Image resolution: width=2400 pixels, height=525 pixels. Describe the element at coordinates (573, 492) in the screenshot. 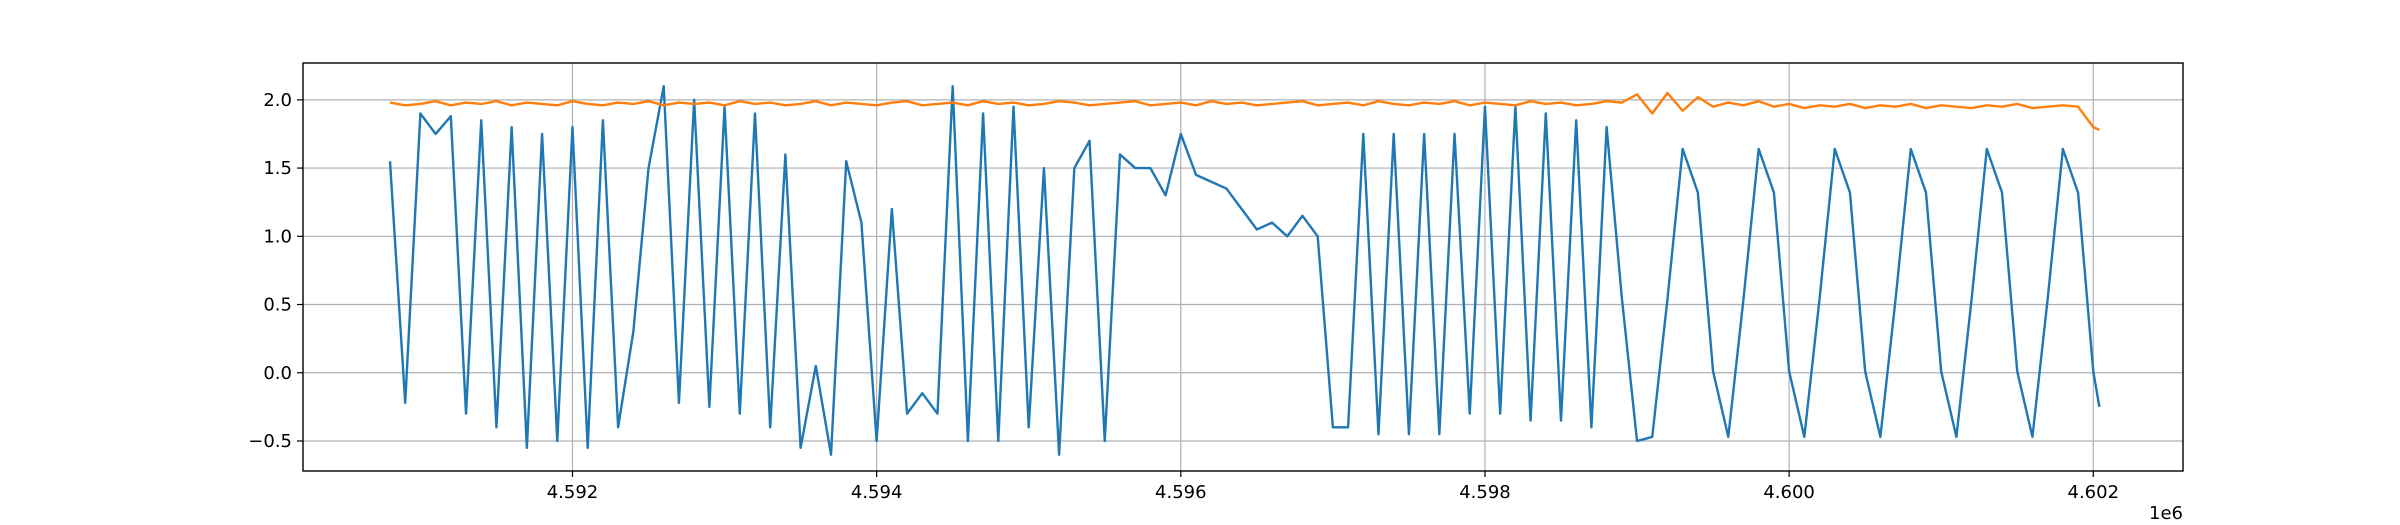

I see `x-tick-label: 4.592` at that location.